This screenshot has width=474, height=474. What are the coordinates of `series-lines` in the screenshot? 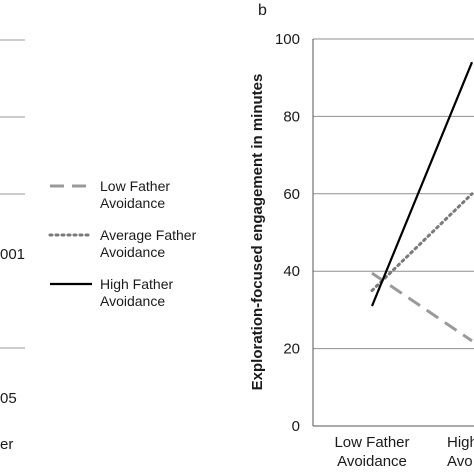 It's located at (422, 202).